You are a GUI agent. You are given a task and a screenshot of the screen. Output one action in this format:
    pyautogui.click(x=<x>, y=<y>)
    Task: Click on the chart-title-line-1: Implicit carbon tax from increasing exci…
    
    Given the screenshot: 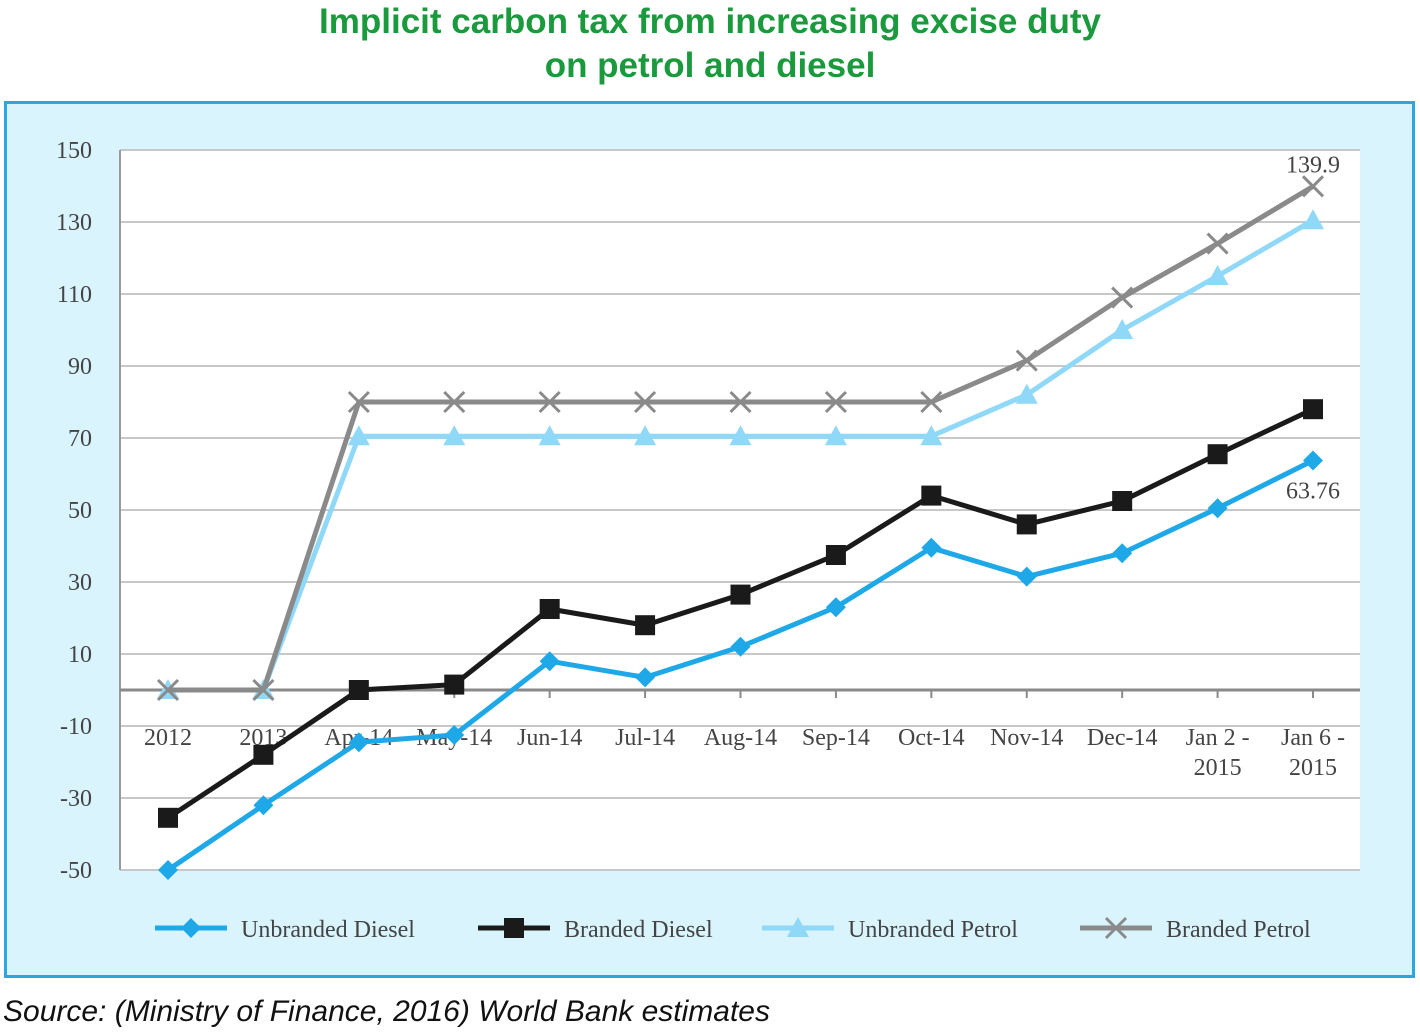 What is the action you would take?
    pyautogui.click(x=710, y=21)
    